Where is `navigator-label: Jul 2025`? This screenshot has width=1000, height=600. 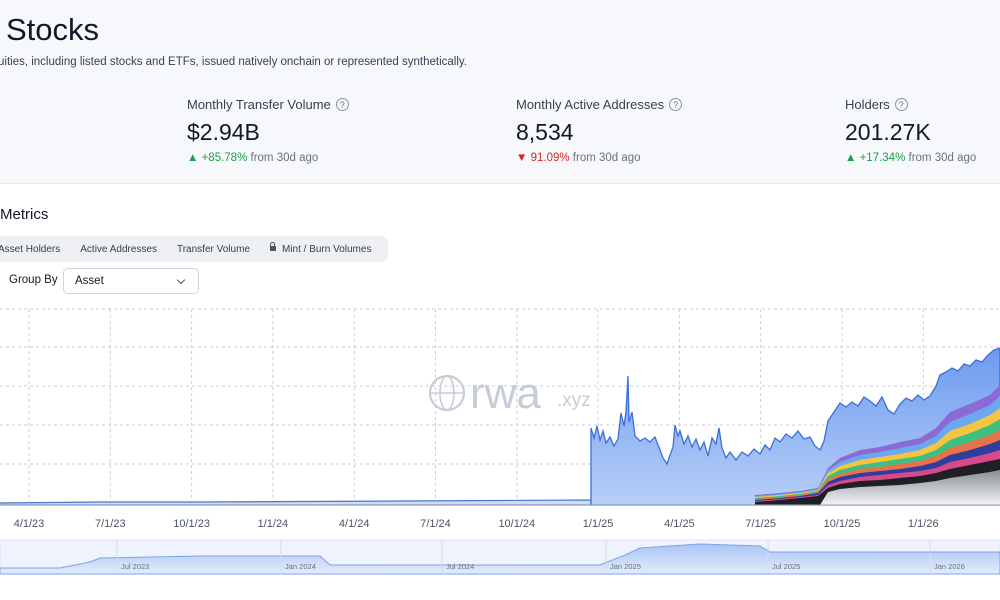
navigator-label: Jul 2025 is located at coordinates (786, 566).